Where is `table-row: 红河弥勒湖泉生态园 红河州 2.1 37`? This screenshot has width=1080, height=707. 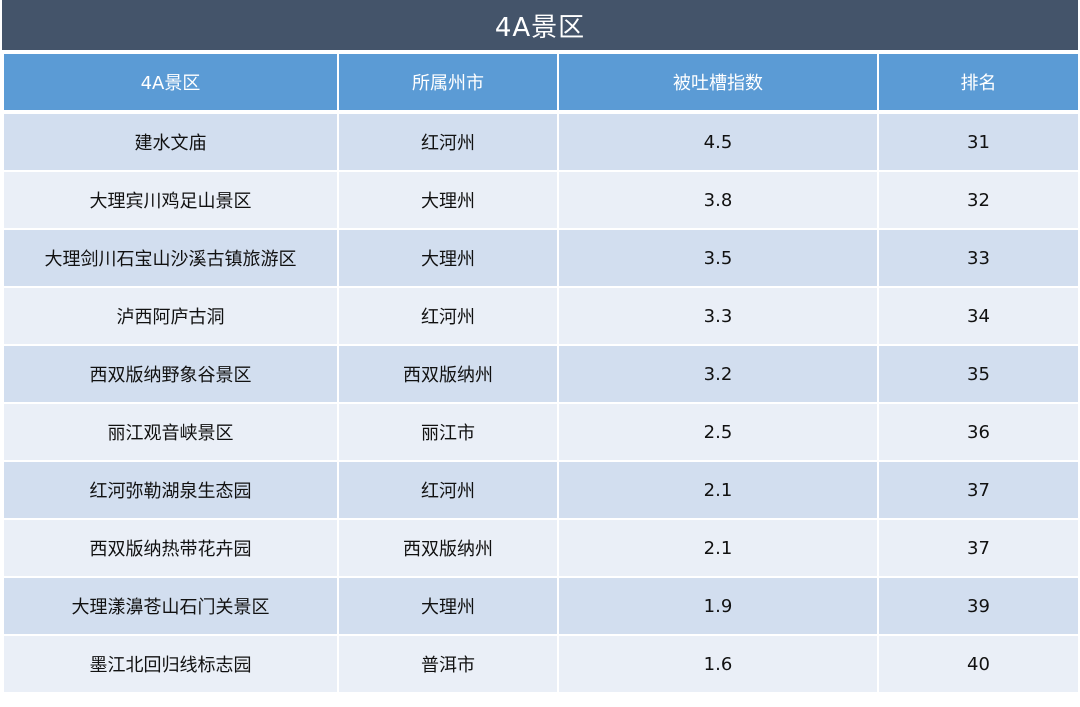
table-row: 红河弥勒湖泉生态园 红河州 2.1 37 is located at coordinates (541, 490).